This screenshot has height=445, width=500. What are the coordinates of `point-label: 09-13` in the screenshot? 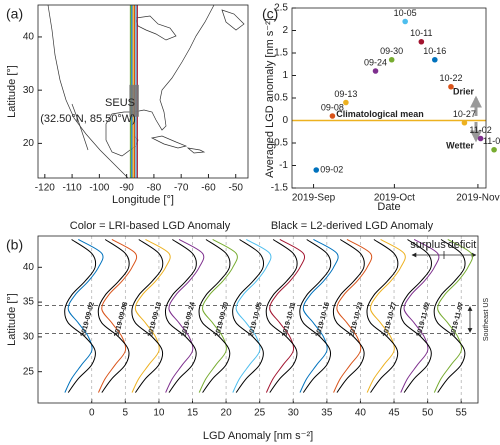 It's located at (345, 94).